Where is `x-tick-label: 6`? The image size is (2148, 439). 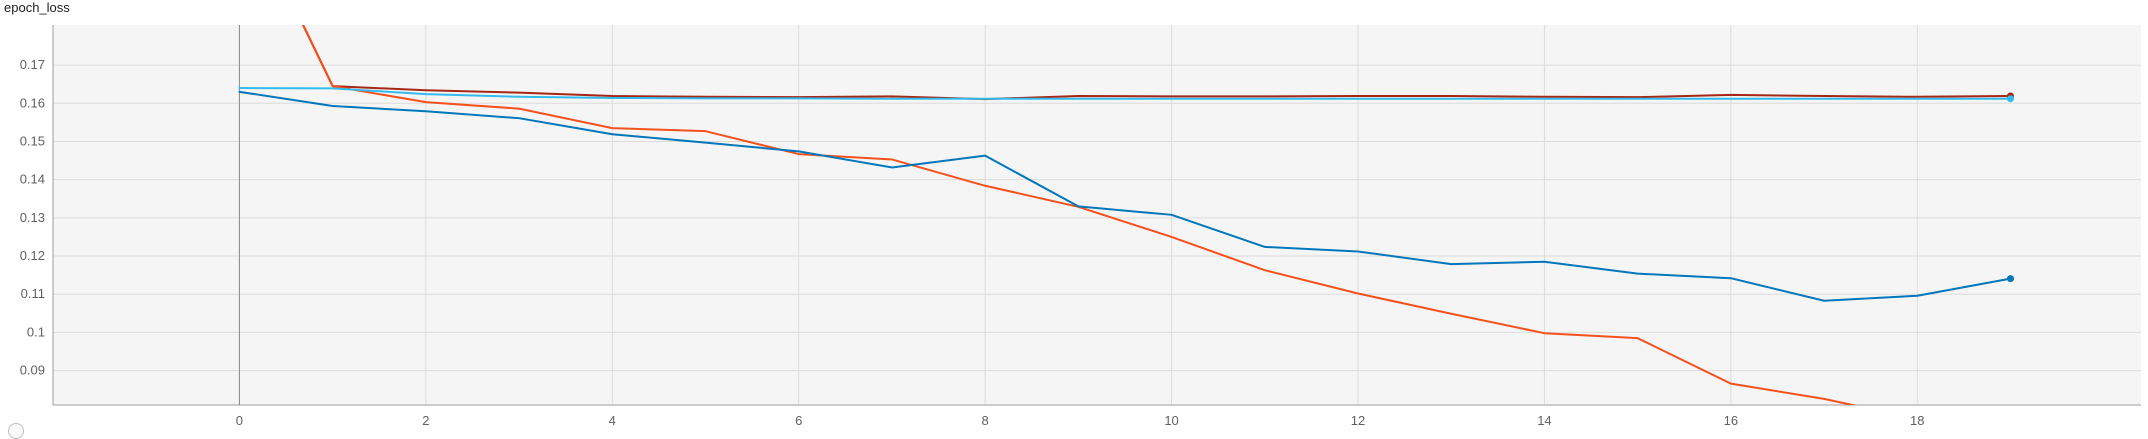 x-tick-label: 6 is located at coordinates (798, 420).